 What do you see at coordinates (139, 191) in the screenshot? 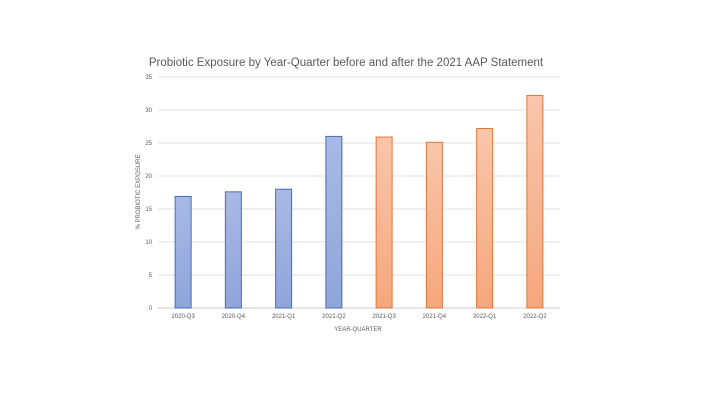
I see `y-axis-label: % PROBIOTIC EXPOSURE` at bounding box center [139, 191].